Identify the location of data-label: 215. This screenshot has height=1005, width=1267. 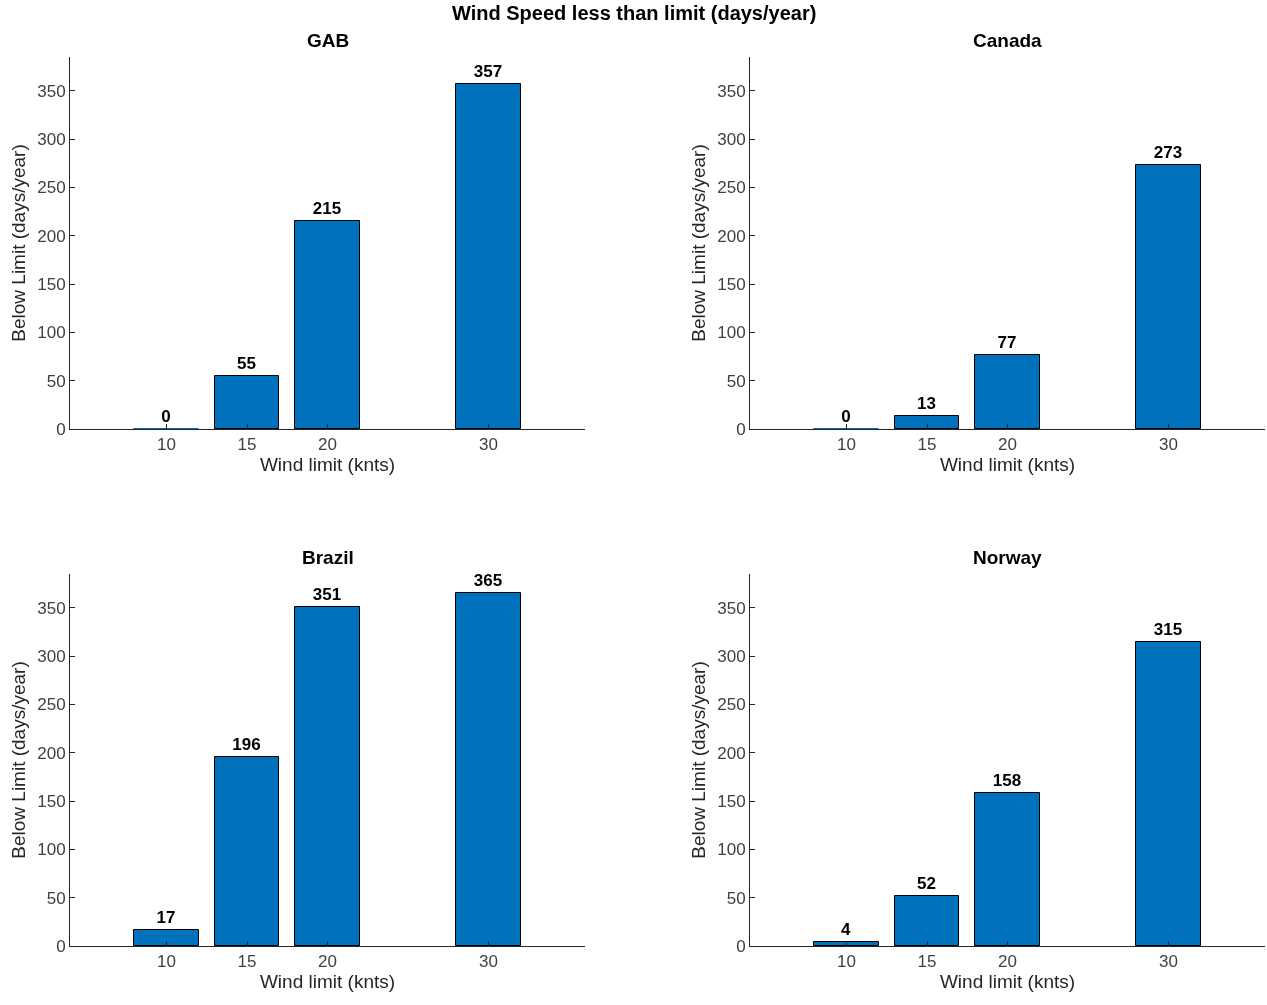
(327, 208).